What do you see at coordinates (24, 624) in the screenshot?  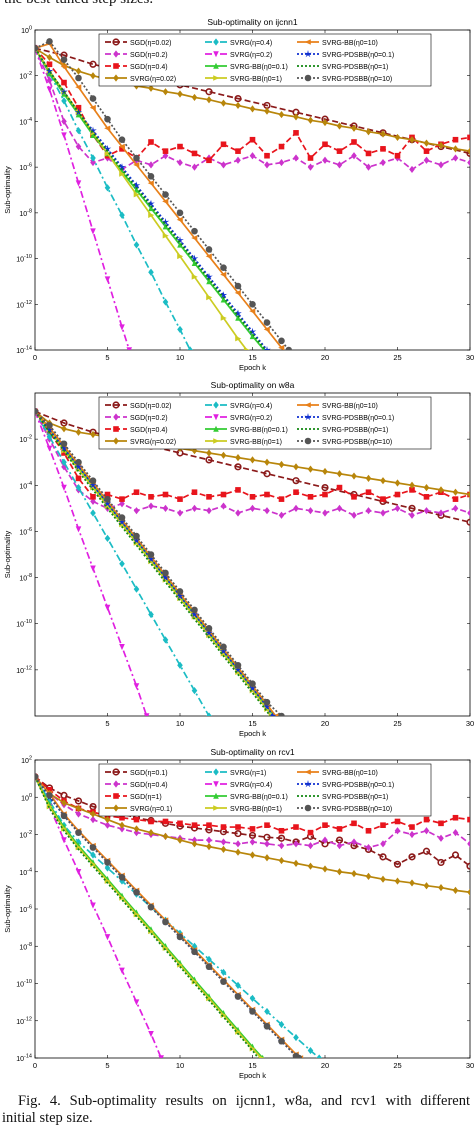 I see `y-tick-label: 10-10` at bounding box center [24, 624].